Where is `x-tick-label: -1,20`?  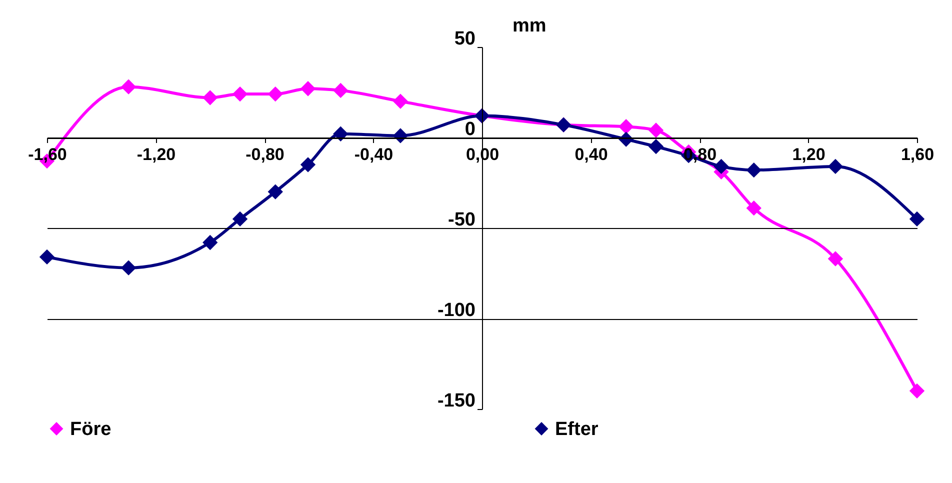 x-tick-label: -1,20 is located at coordinates (156, 154).